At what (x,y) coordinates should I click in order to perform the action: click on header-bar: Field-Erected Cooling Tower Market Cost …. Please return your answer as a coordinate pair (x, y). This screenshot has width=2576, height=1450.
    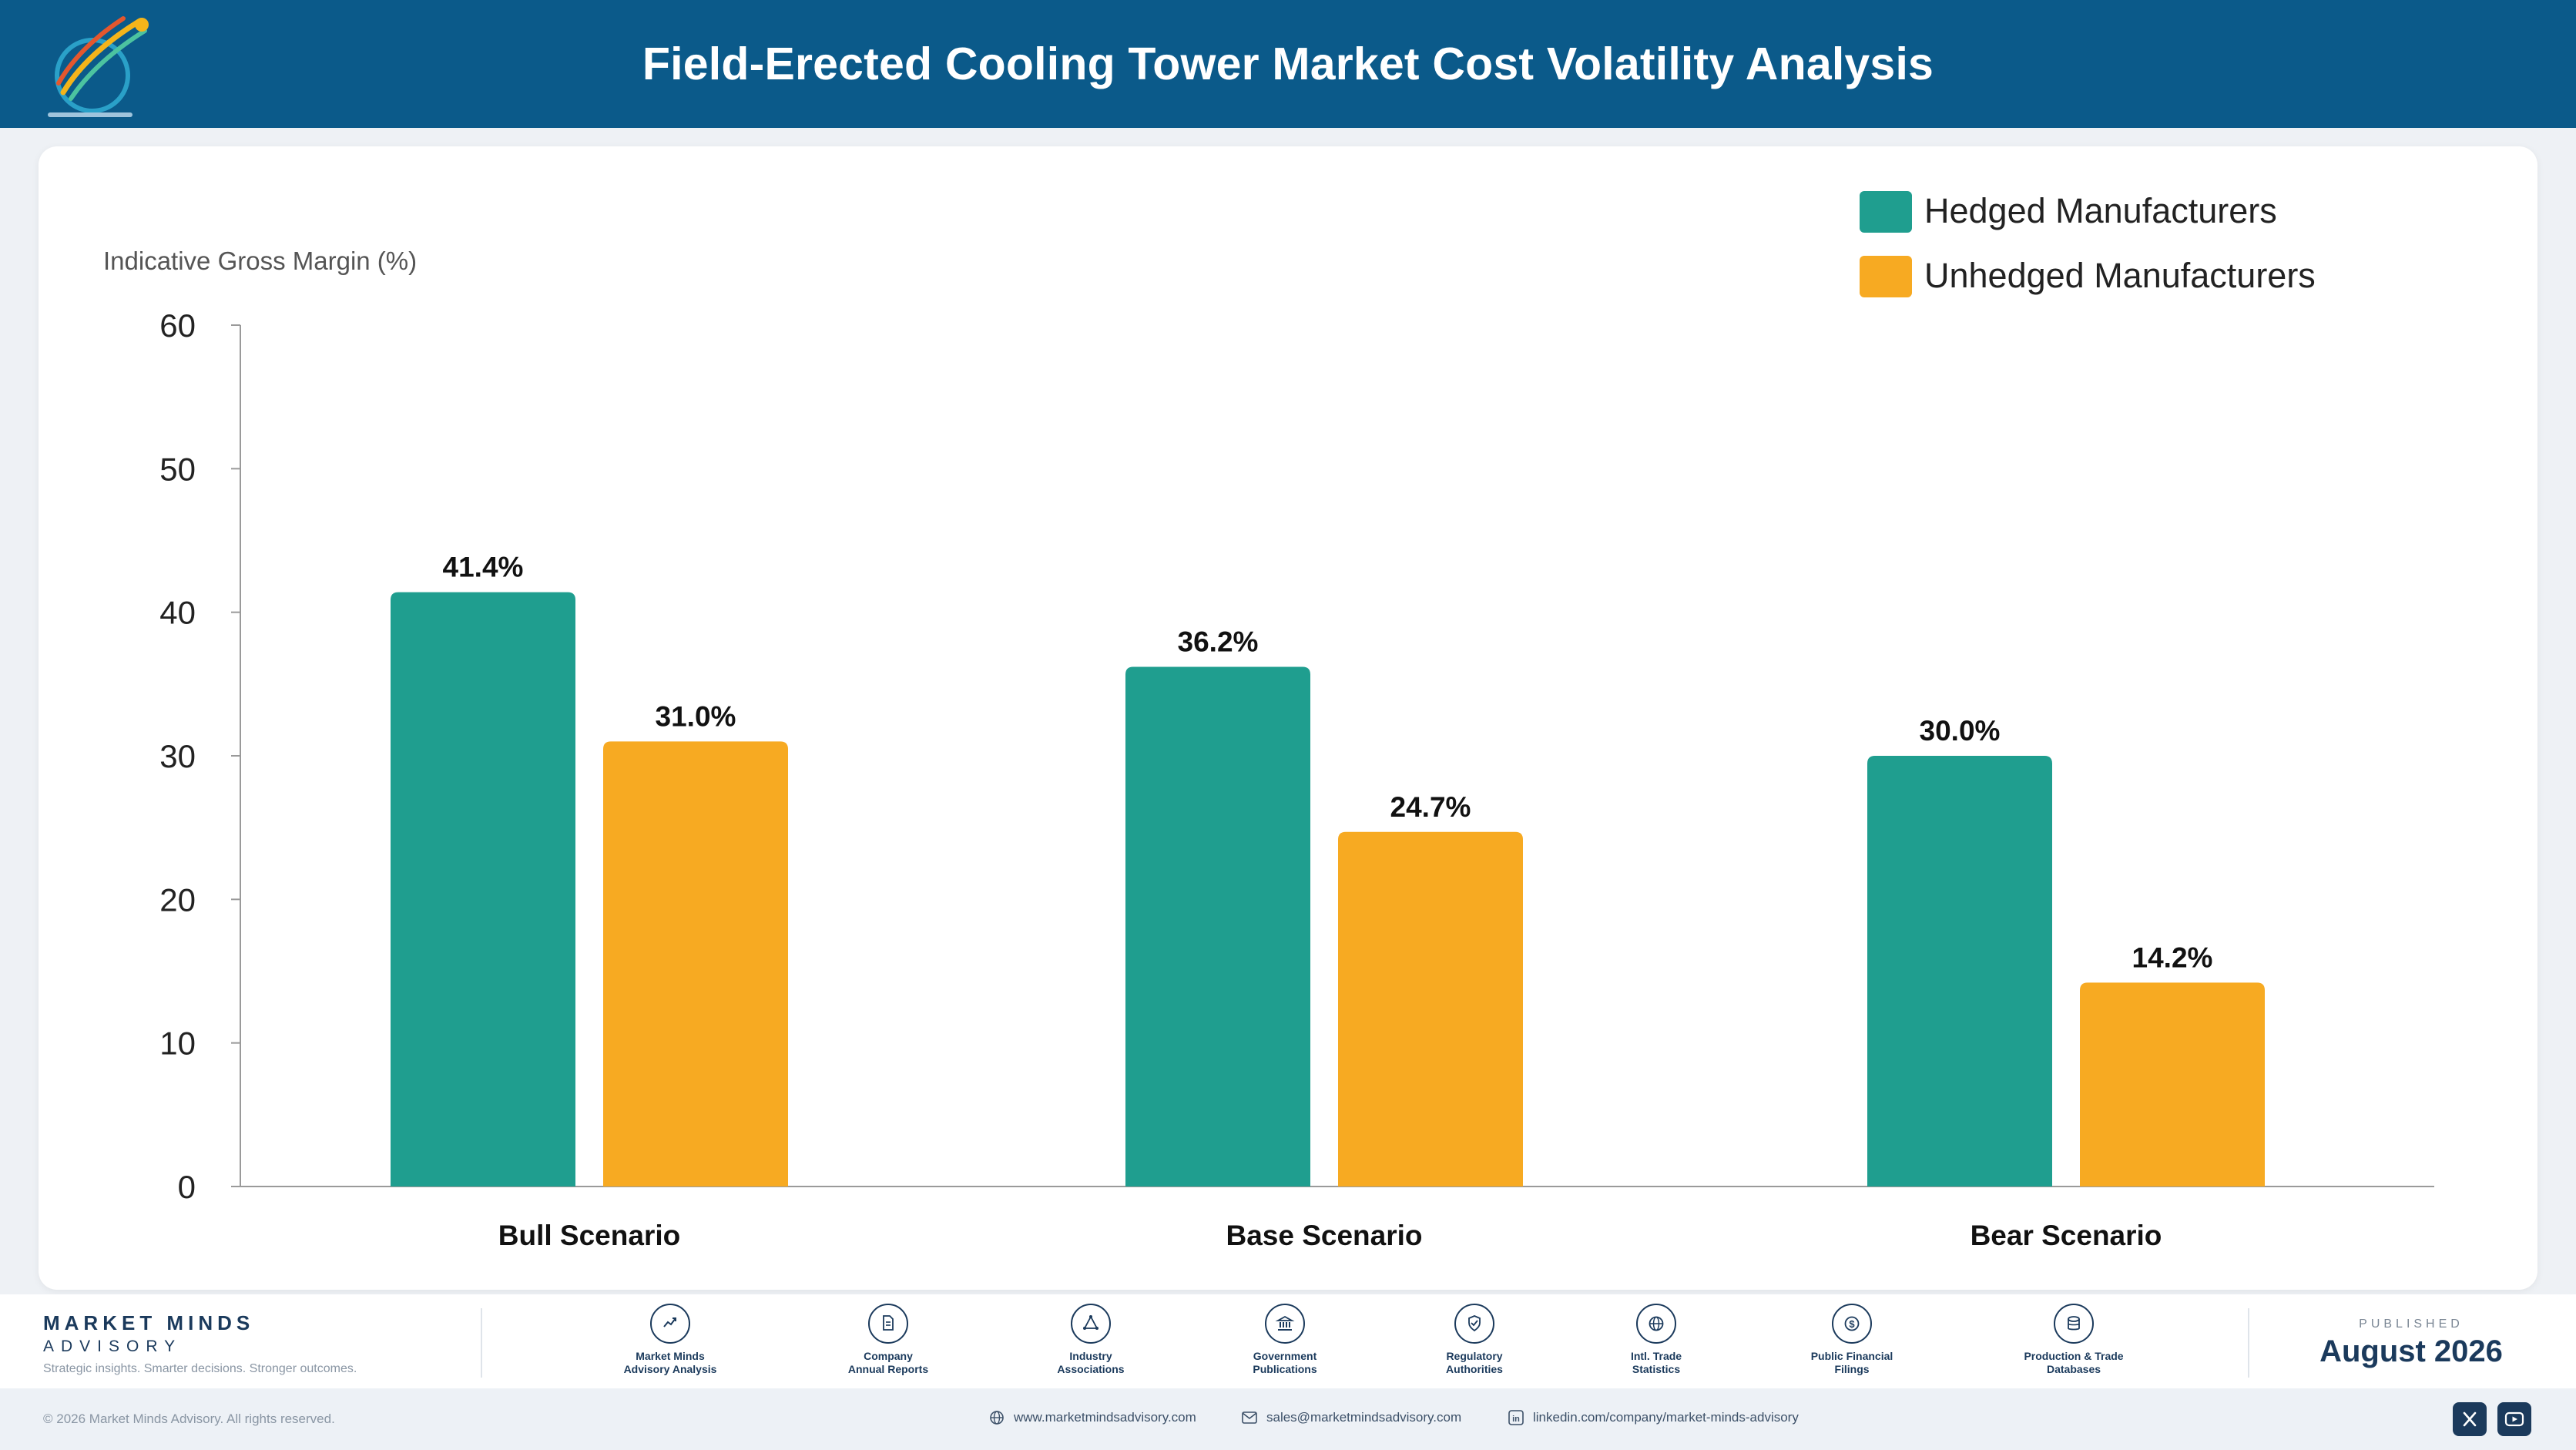
    Looking at the image, I should click on (1288, 64).